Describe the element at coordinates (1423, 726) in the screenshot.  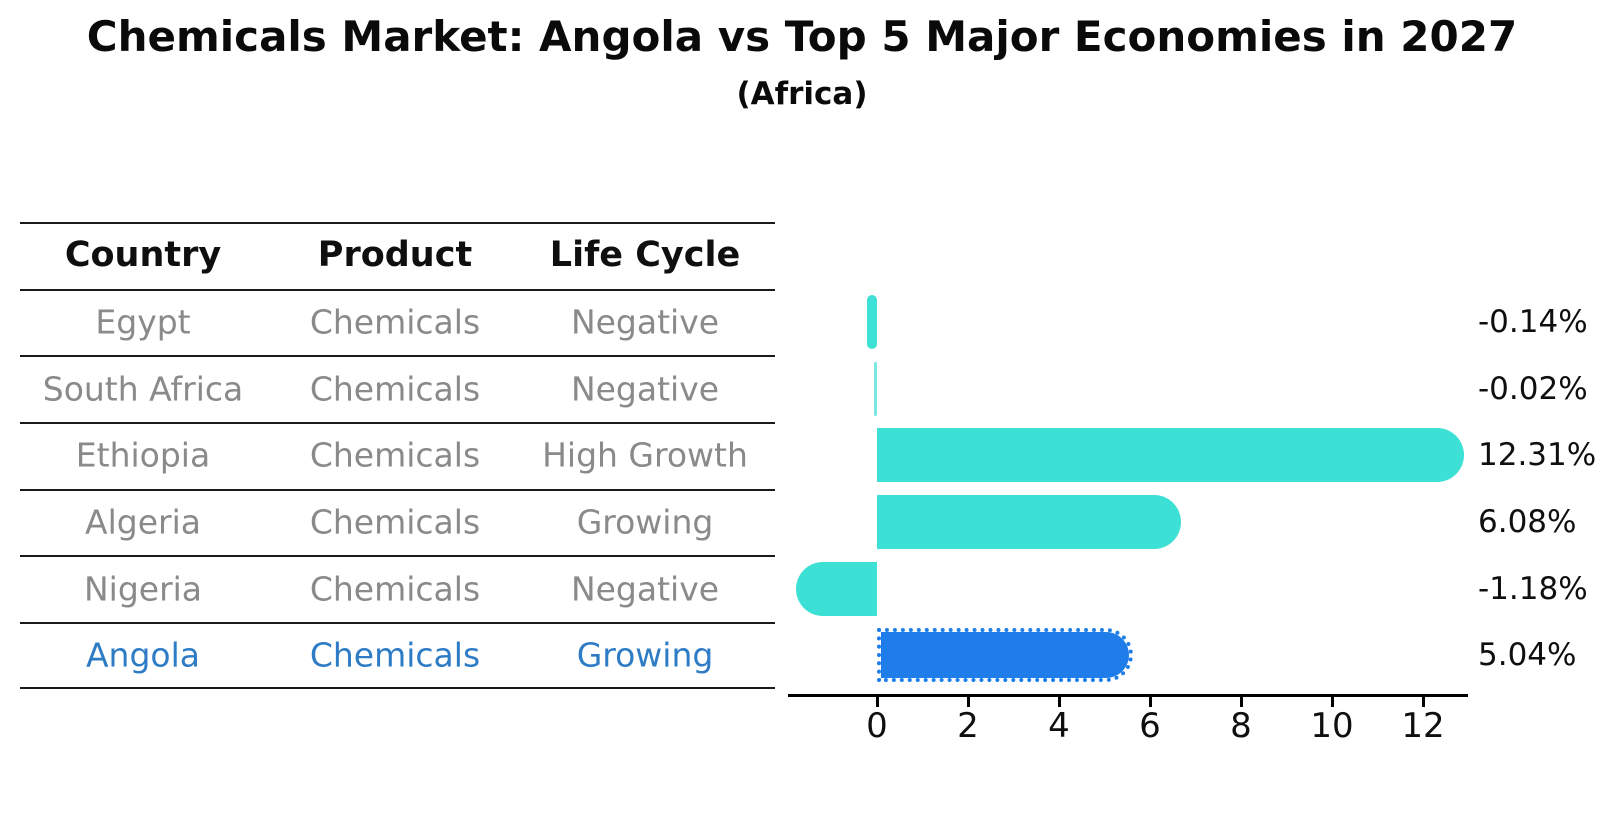
I see `x-tick-label-12: 12` at that location.